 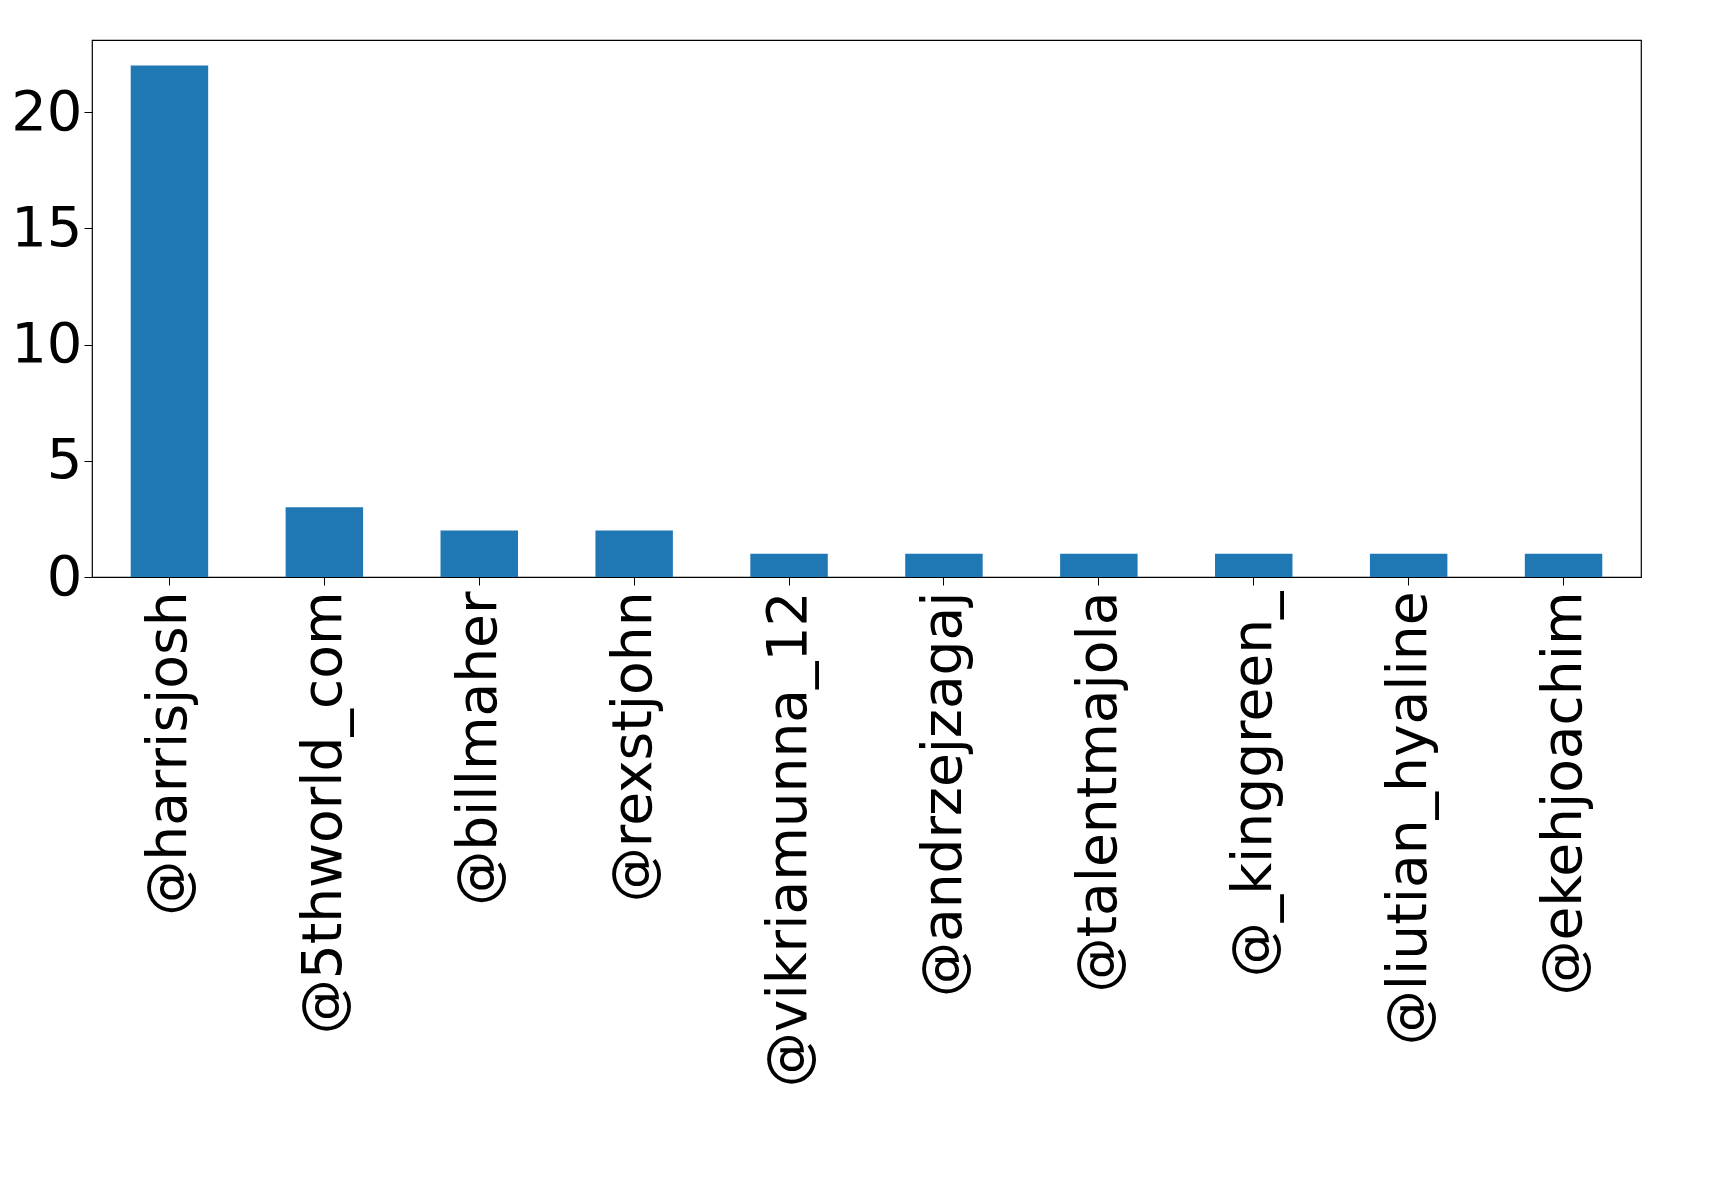 What do you see at coordinates (1096, 792) in the screenshot?
I see `x-tick-label: @talentmajola` at bounding box center [1096, 792].